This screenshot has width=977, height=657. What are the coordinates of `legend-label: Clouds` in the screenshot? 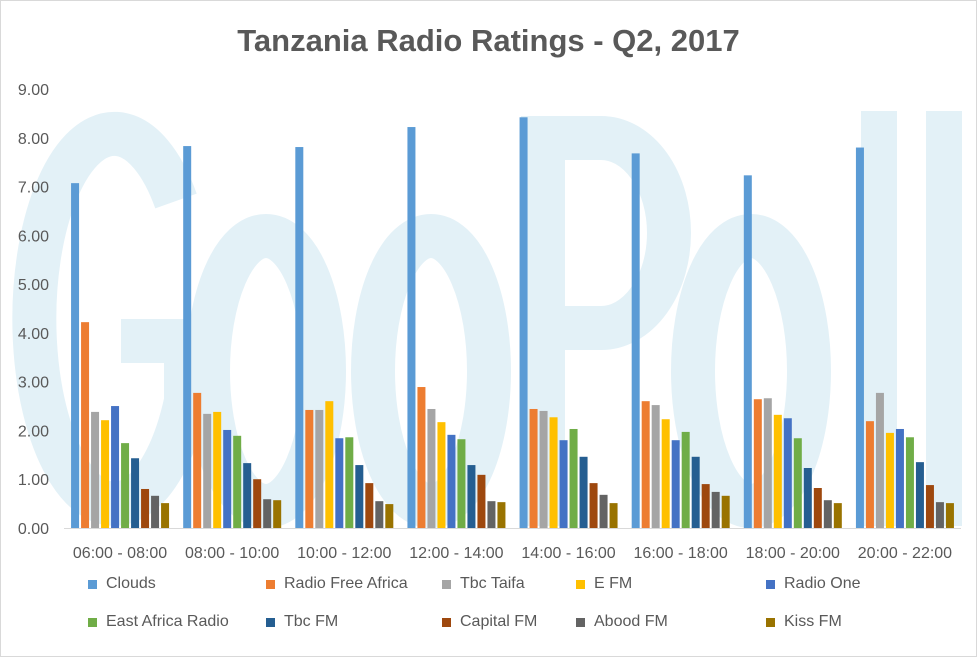 It's located at (131, 583).